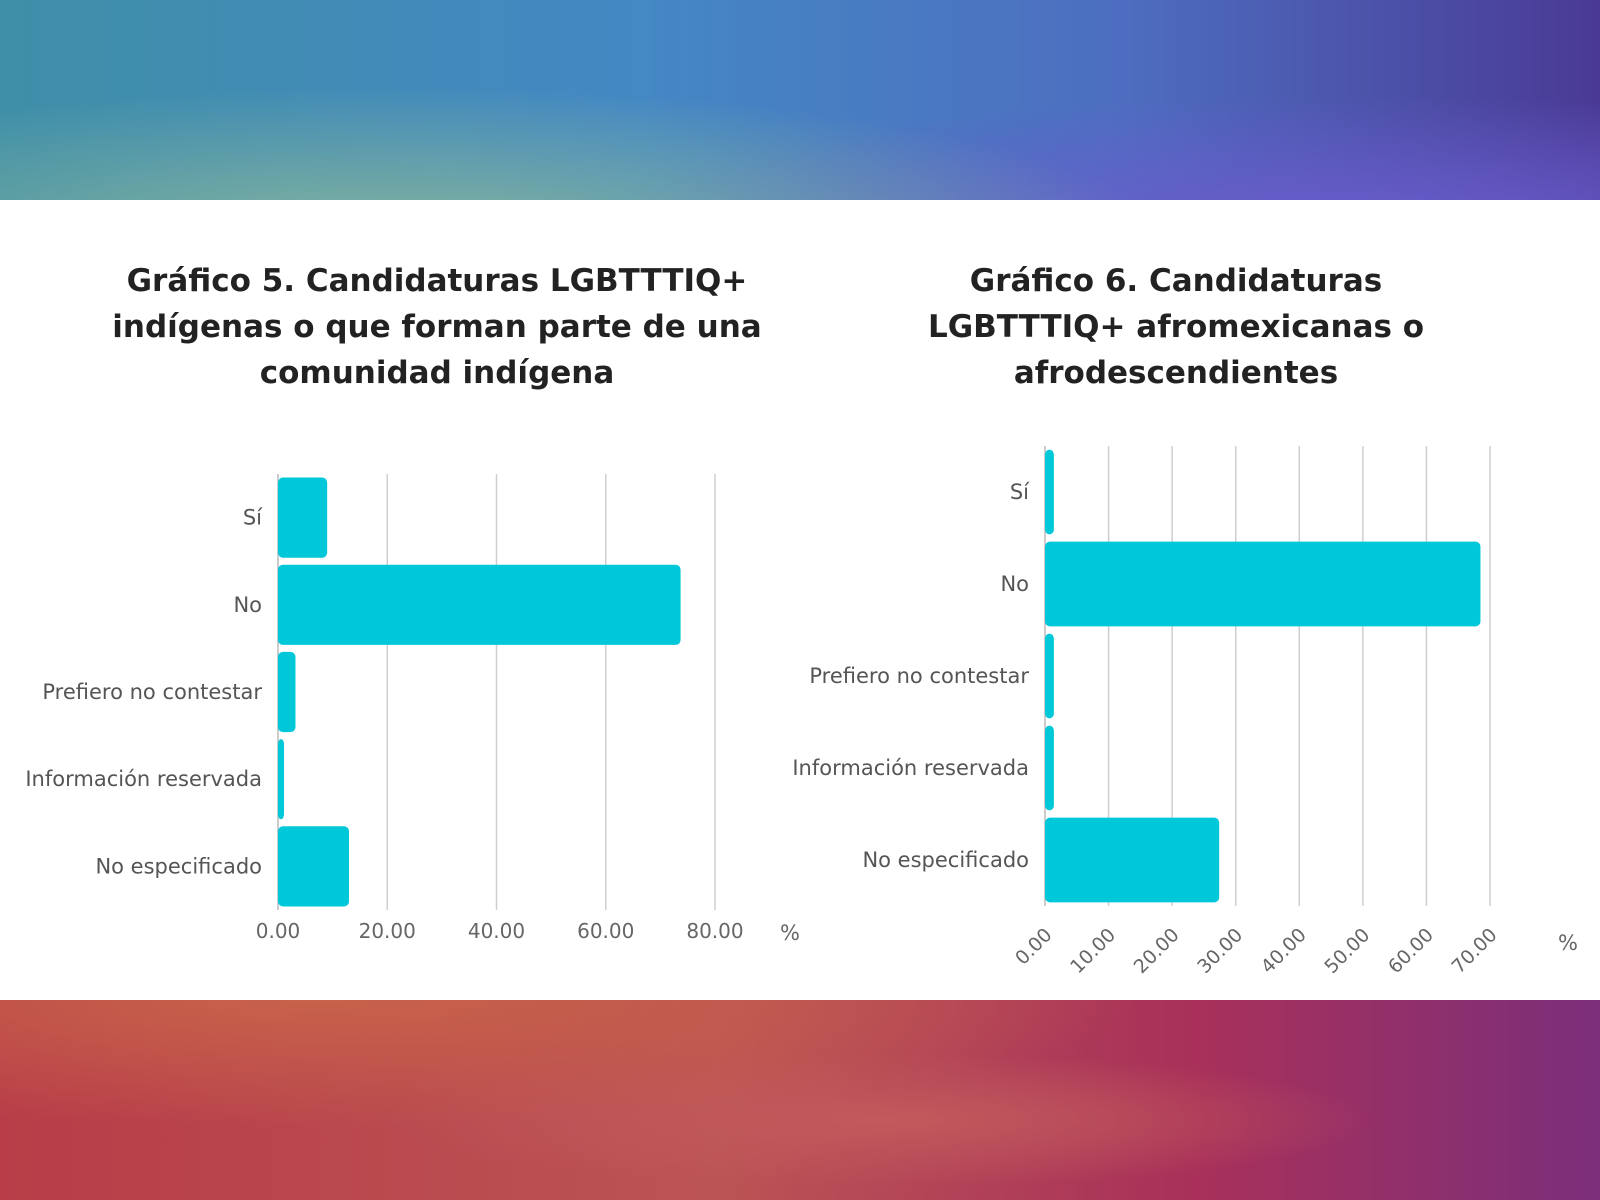 The width and height of the screenshot is (1600, 1200). What do you see at coordinates (152, 692) in the screenshot?
I see `chart-5-category-label: Prefiero no contestar` at bounding box center [152, 692].